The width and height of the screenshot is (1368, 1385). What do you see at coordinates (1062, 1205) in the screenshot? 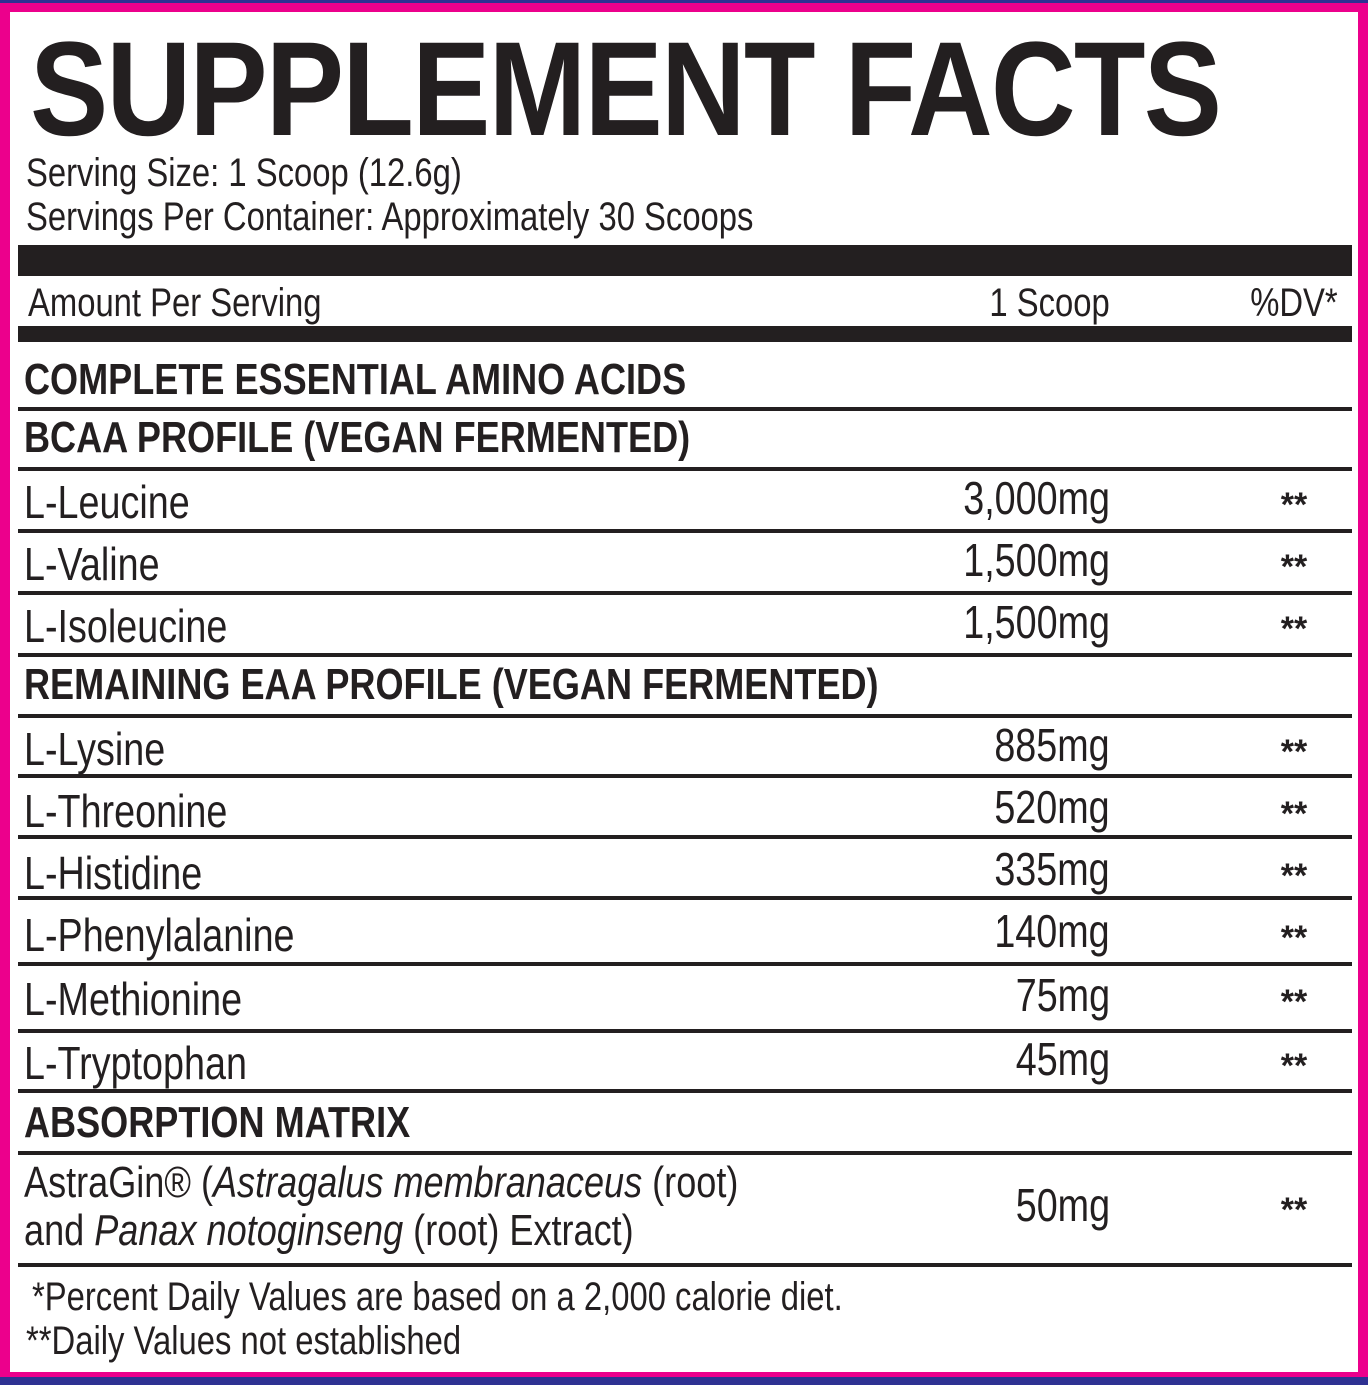
I see `astragin-amount: 50mg` at bounding box center [1062, 1205].